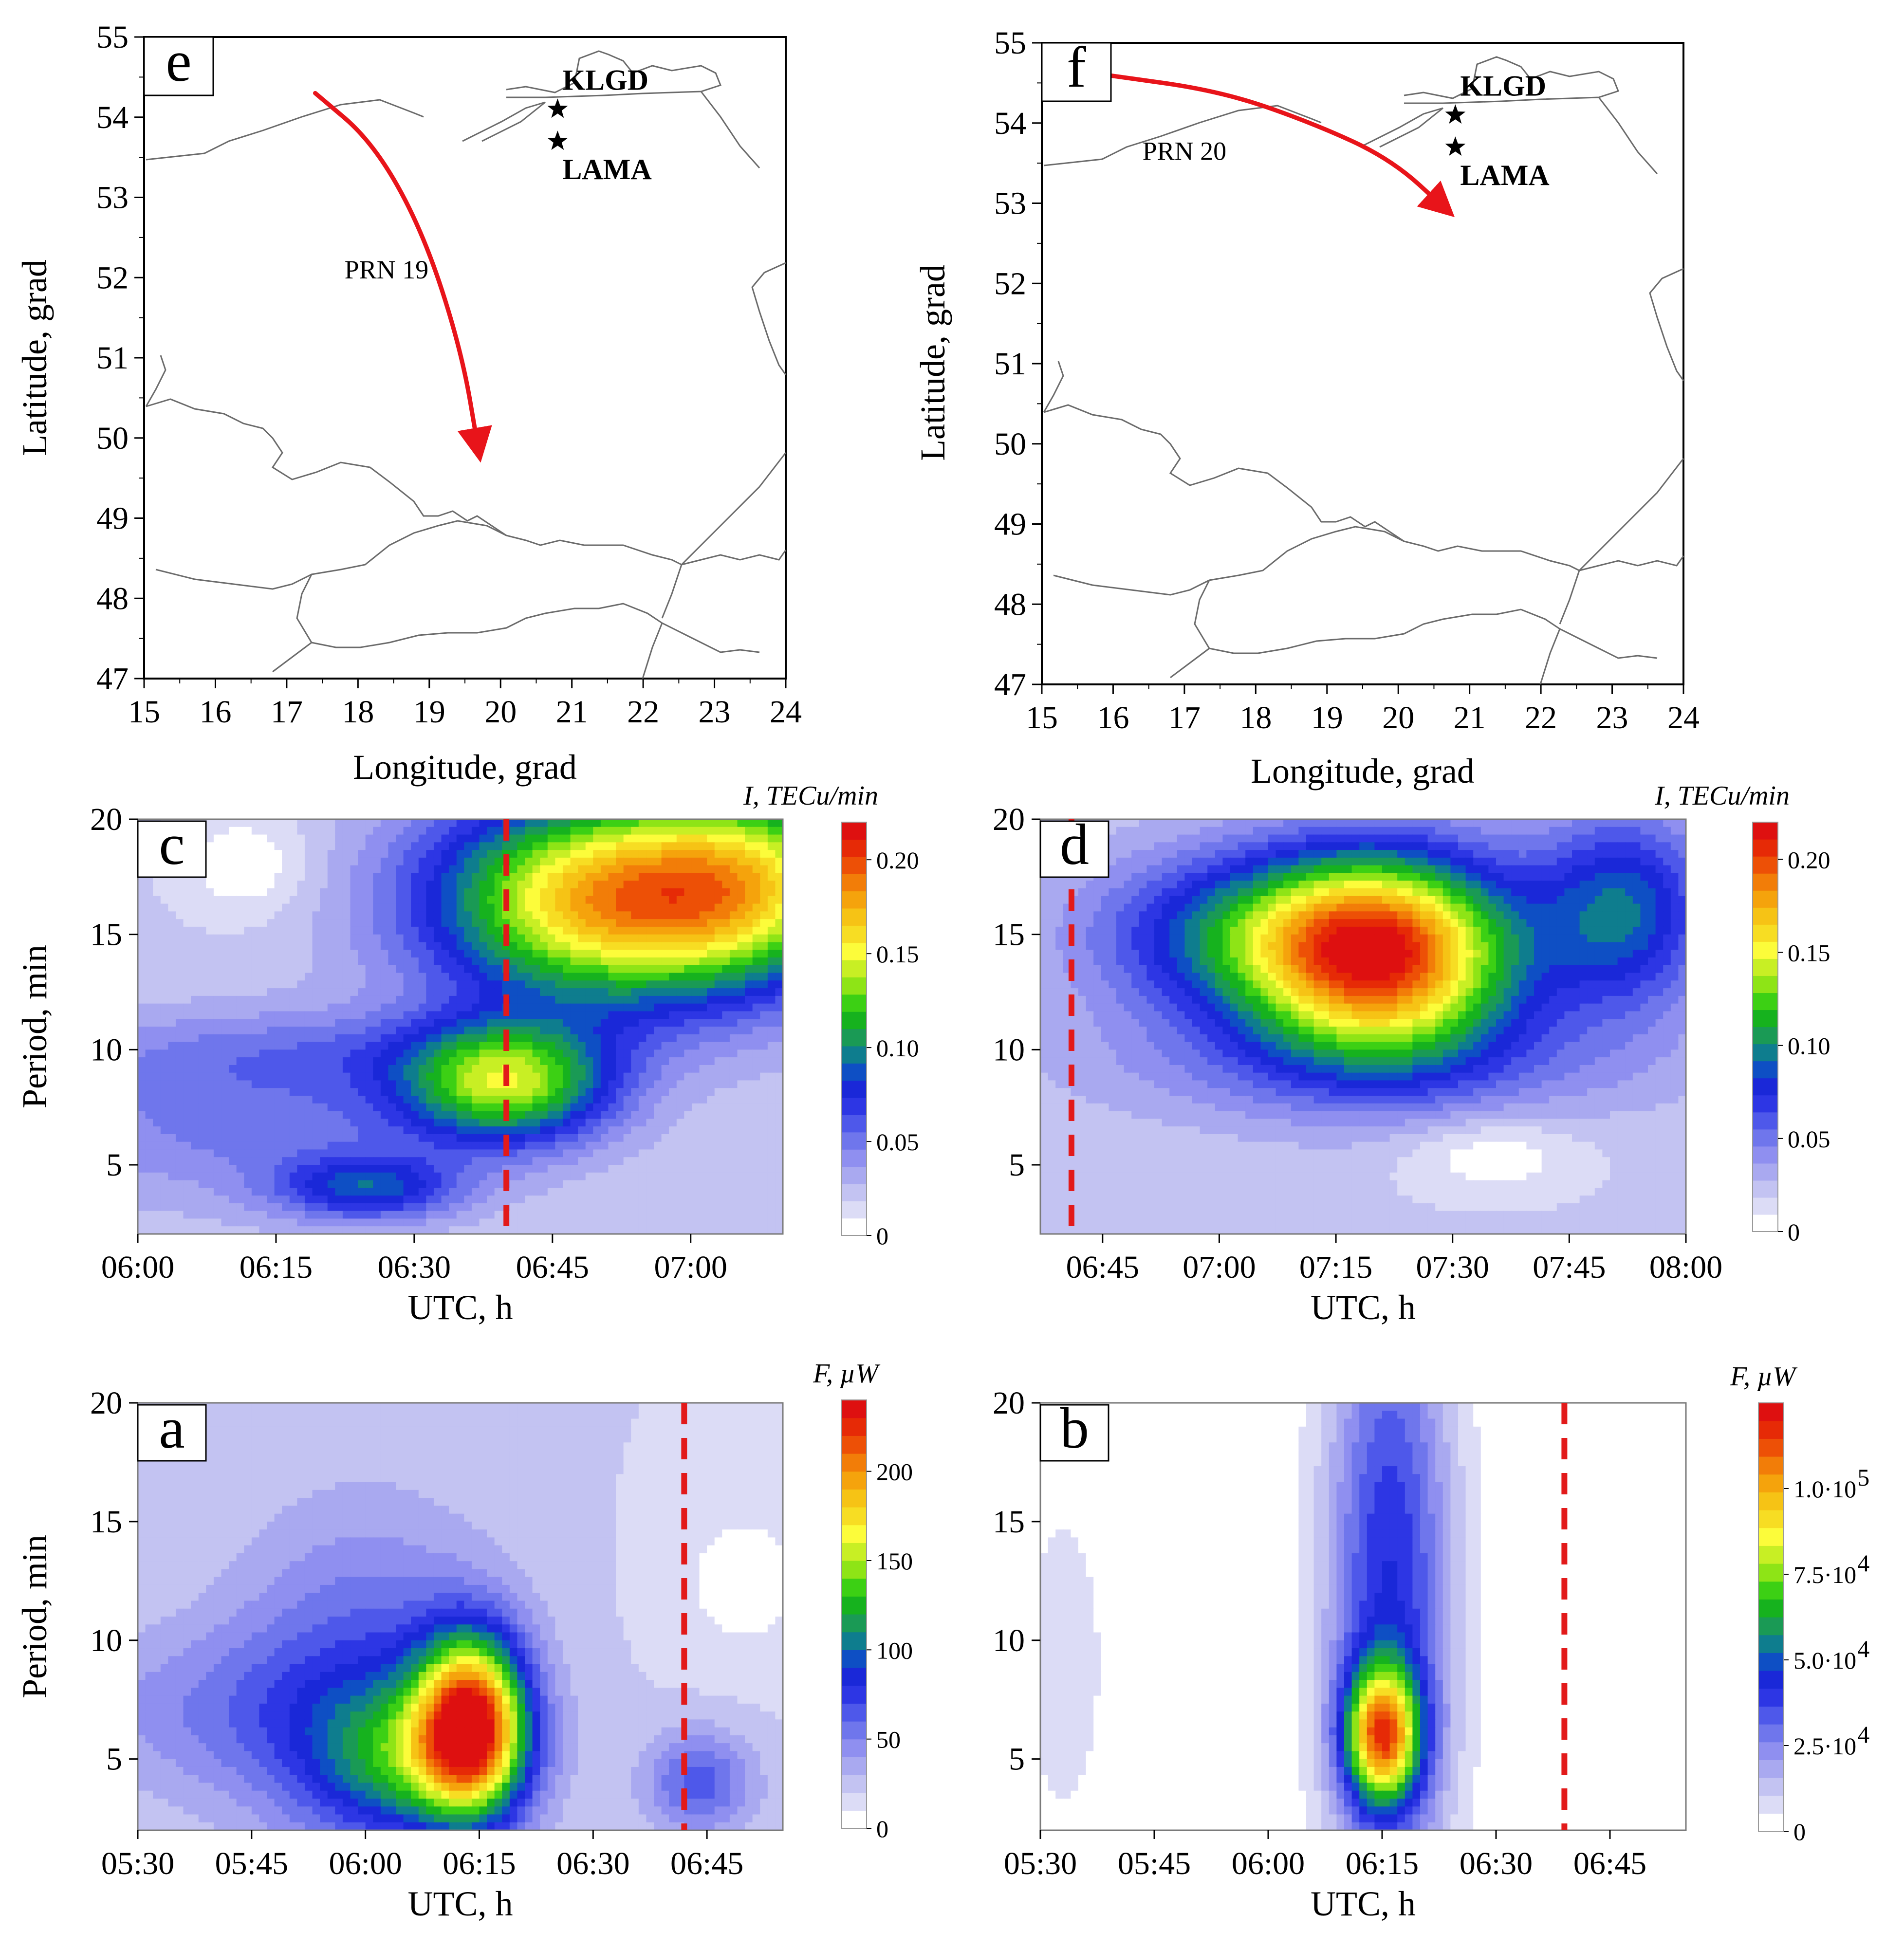  What do you see at coordinates (465, 358) in the screenshot?
I see `map-e-frame` at bounding box center [465, 358].